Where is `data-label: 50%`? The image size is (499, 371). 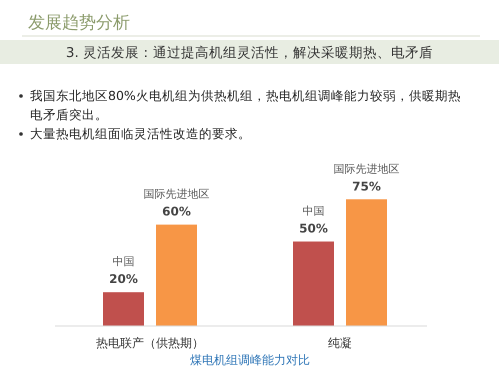
data-label: 50% is located at coordinates (313, 229).